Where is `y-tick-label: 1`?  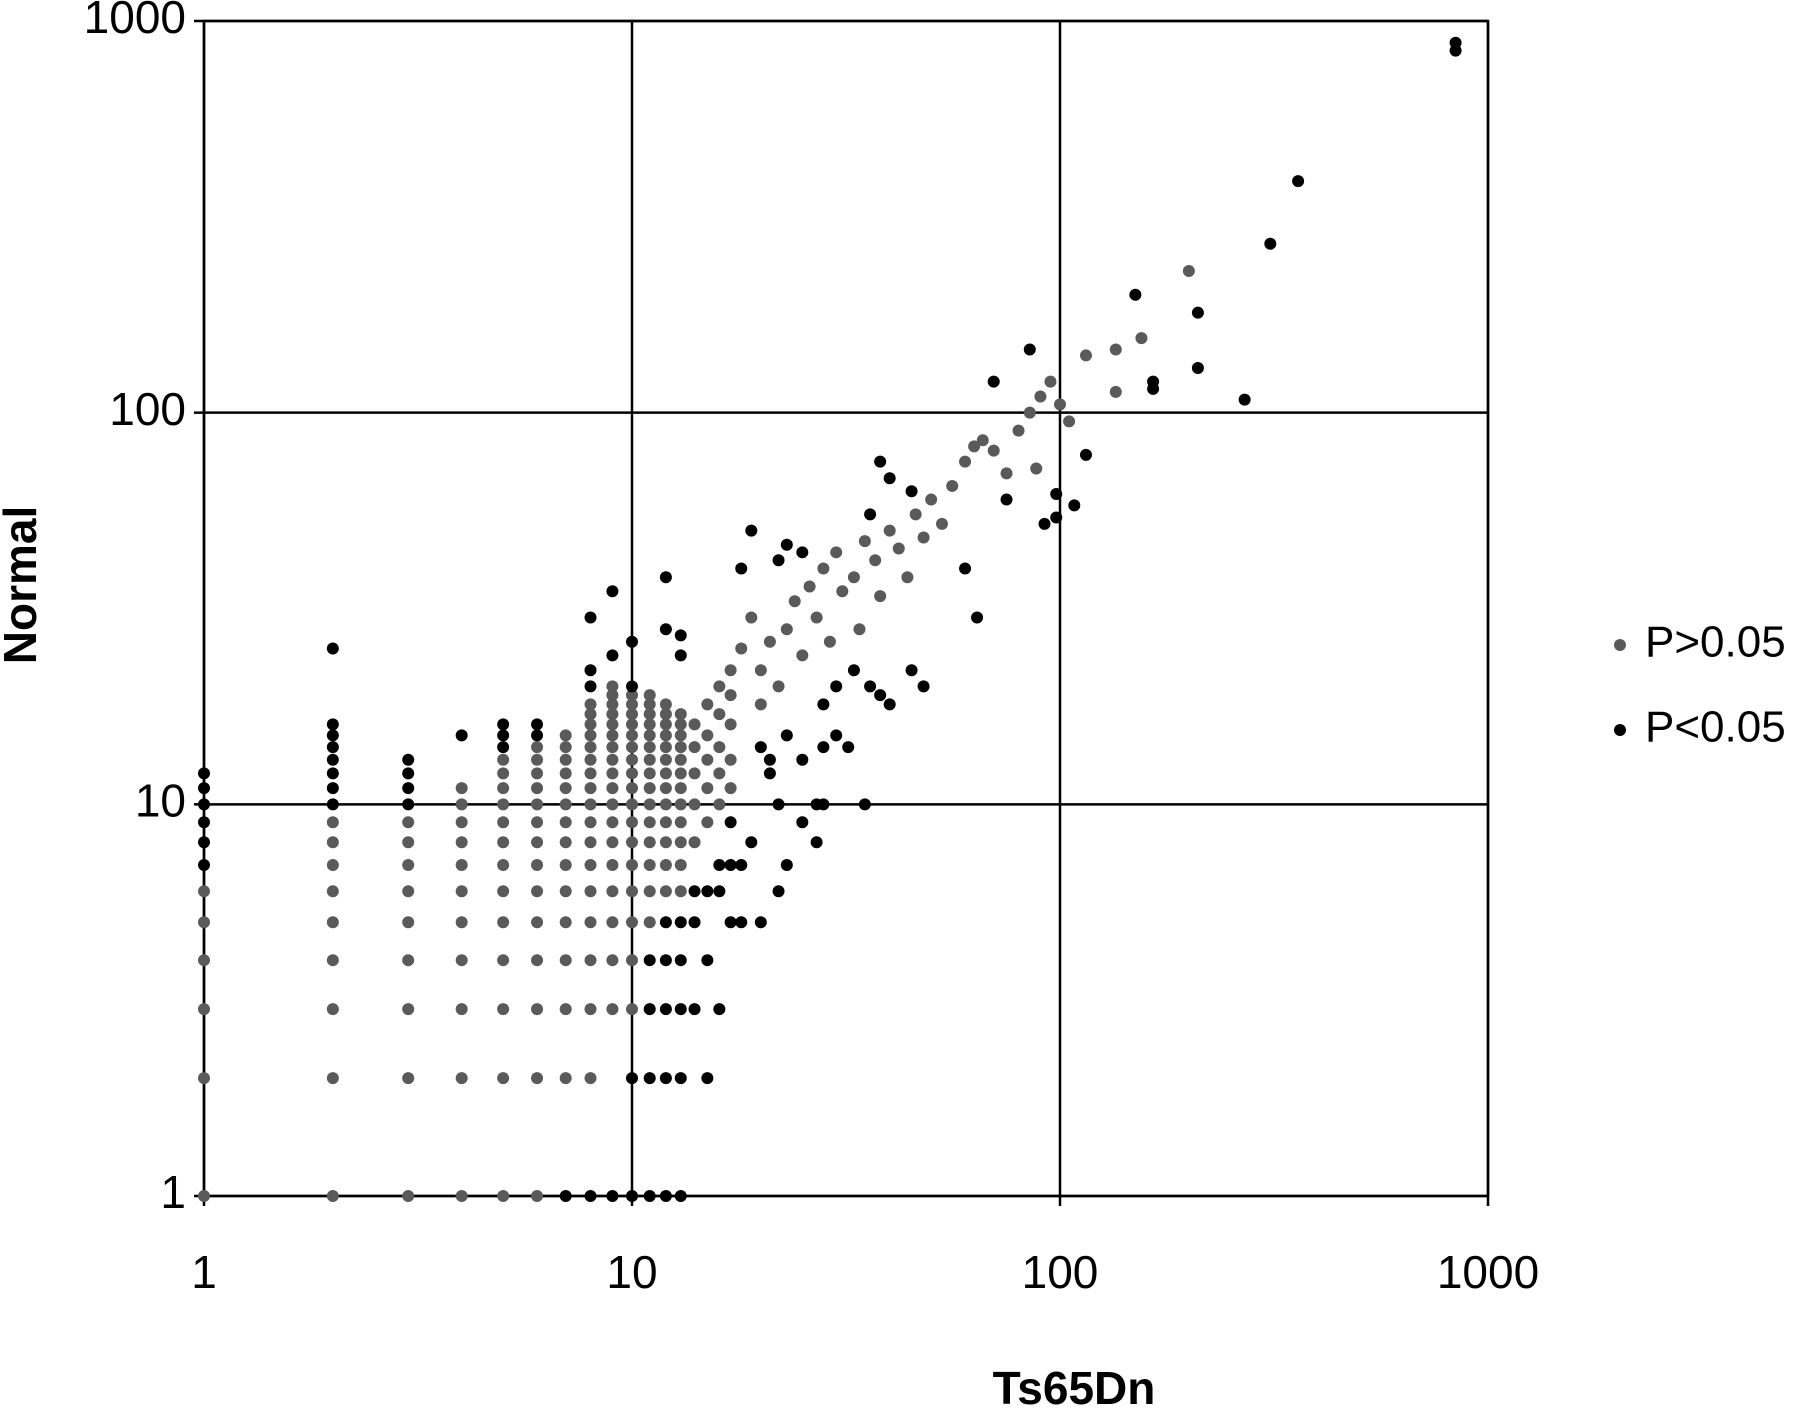 y-tick-label: 1 is located at coordinates (173, 1192).